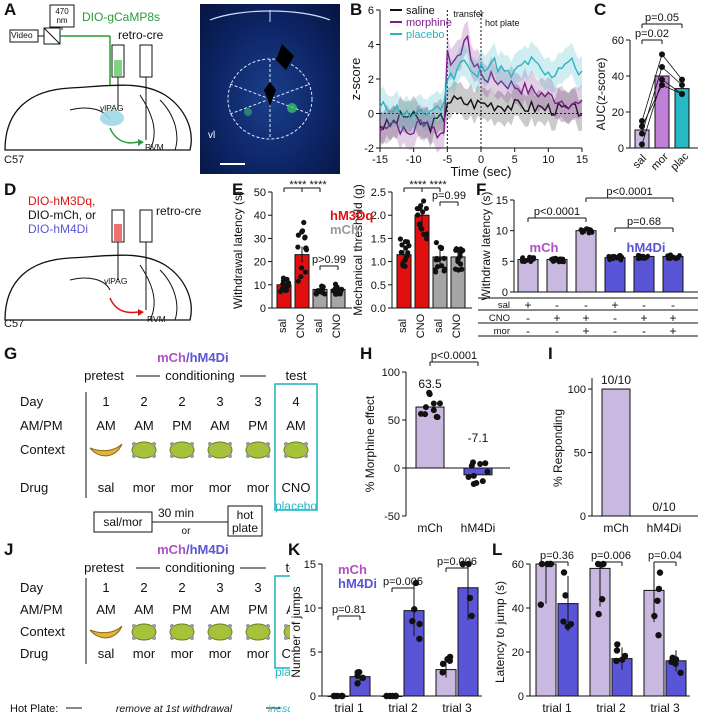 The height and width of the screenshot is (725, 702). What do you see at coordinates (296, 447) in the screenshot?
I see `test-highlight-box` at bounding box center [296, 447].